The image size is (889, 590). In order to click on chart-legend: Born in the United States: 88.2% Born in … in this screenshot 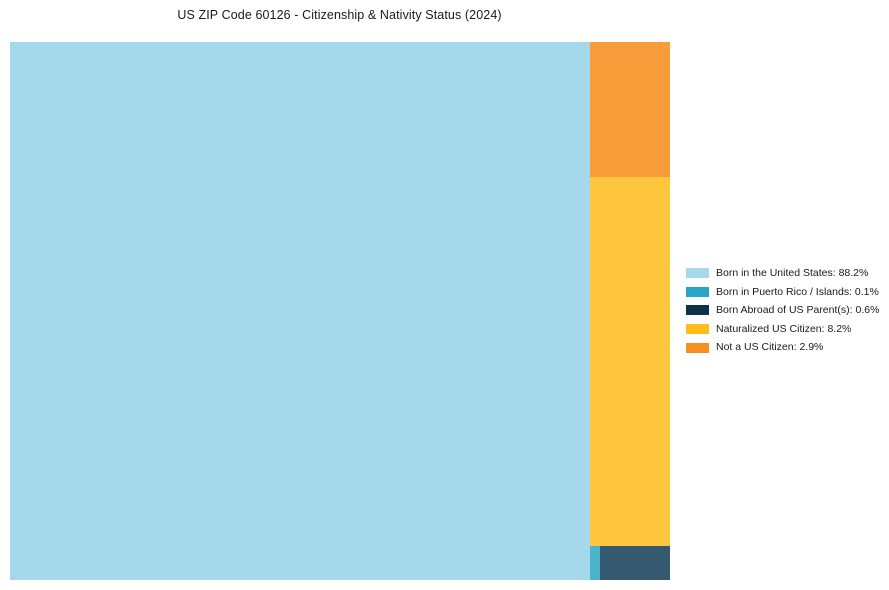, I will do `click(784, 310)`.